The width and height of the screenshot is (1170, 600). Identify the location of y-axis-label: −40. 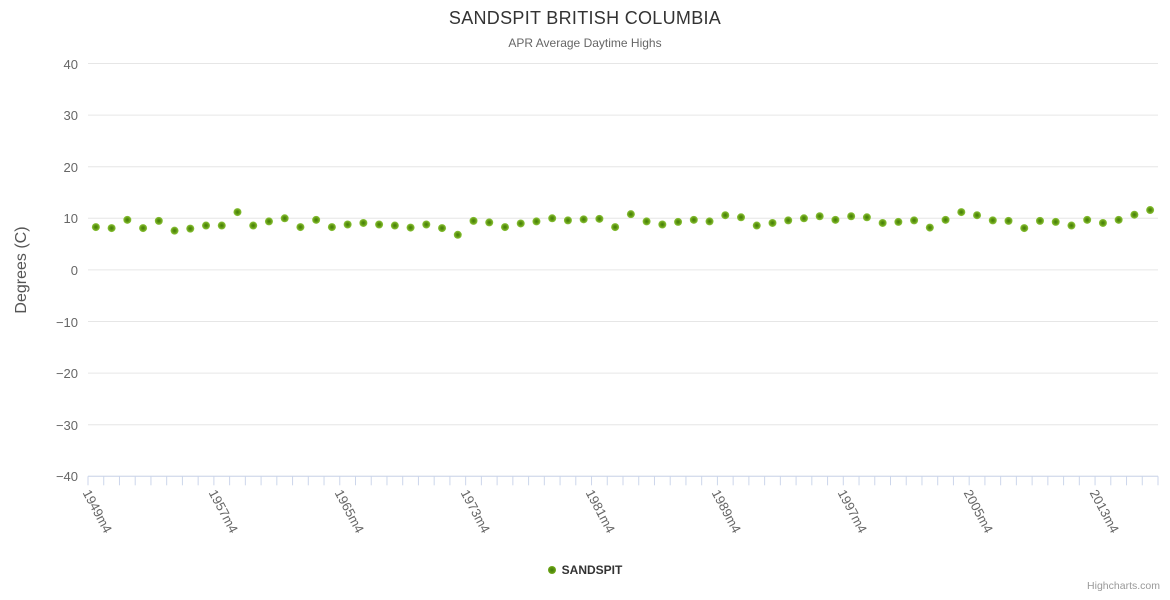
(66, 477).